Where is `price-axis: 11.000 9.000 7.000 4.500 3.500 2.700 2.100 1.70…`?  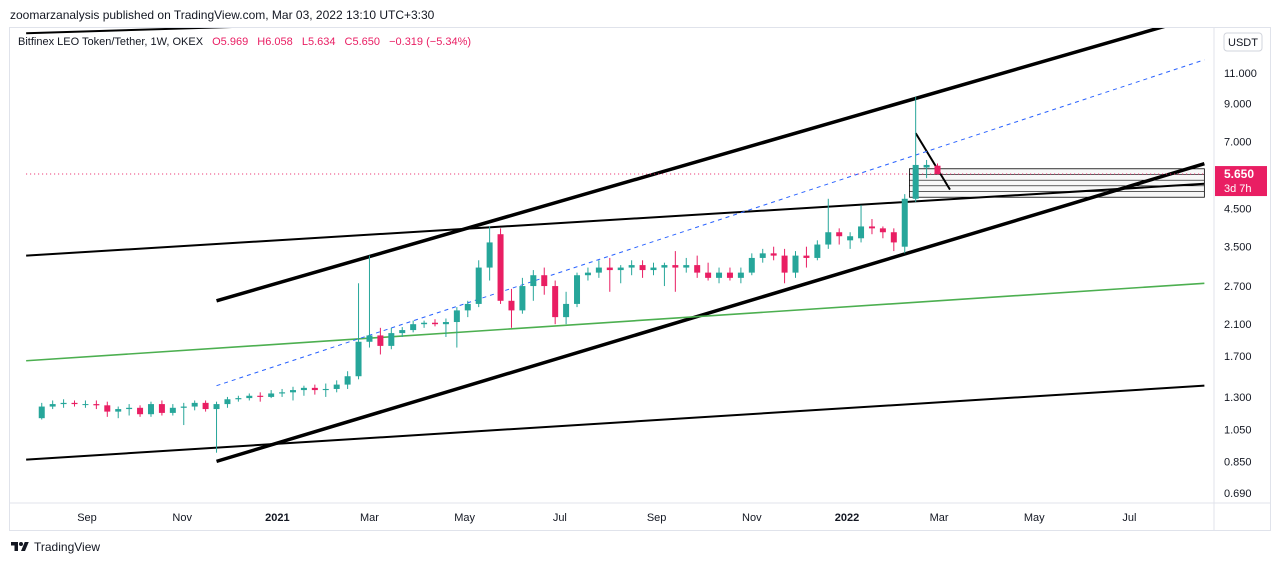
price-axis: 11.000 9.000 7.000 4.500 3.500 2.700 2.100 1.70… is located at coordinates (1240, 284).